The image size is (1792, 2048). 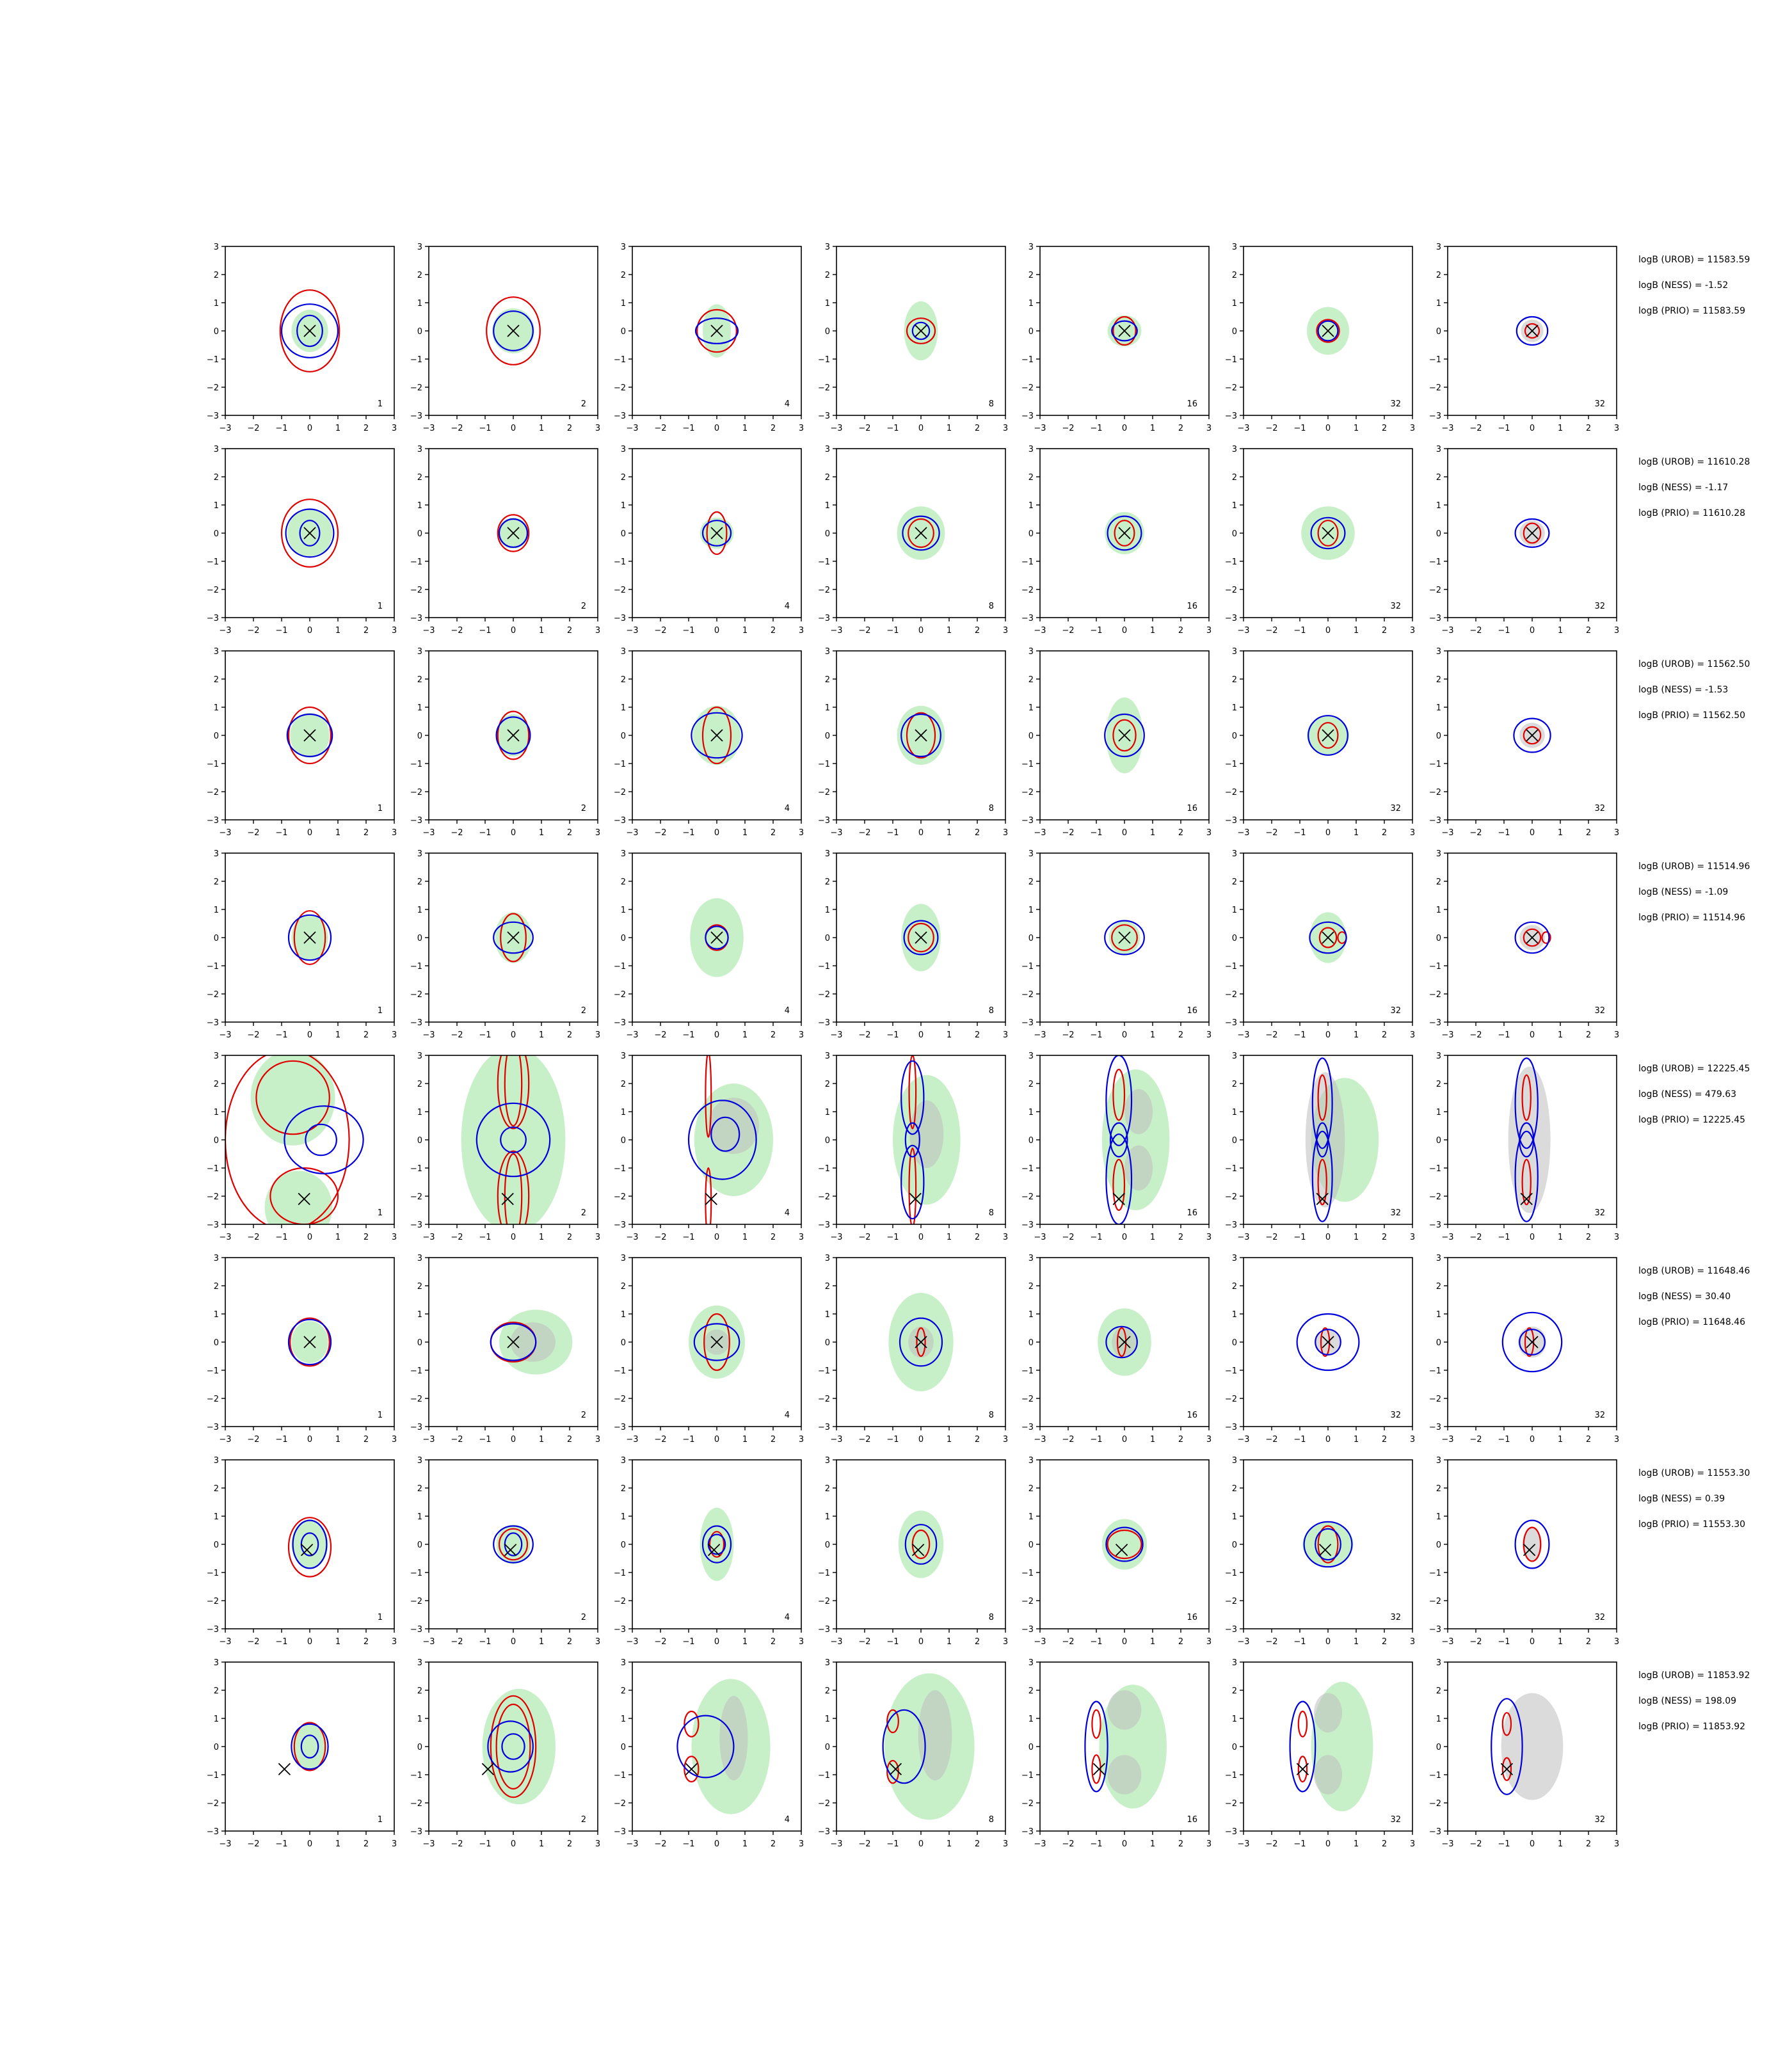 I want to click on logb-annotation: logB (PRIO) = 11562.50, so click(x=1691, y=715).